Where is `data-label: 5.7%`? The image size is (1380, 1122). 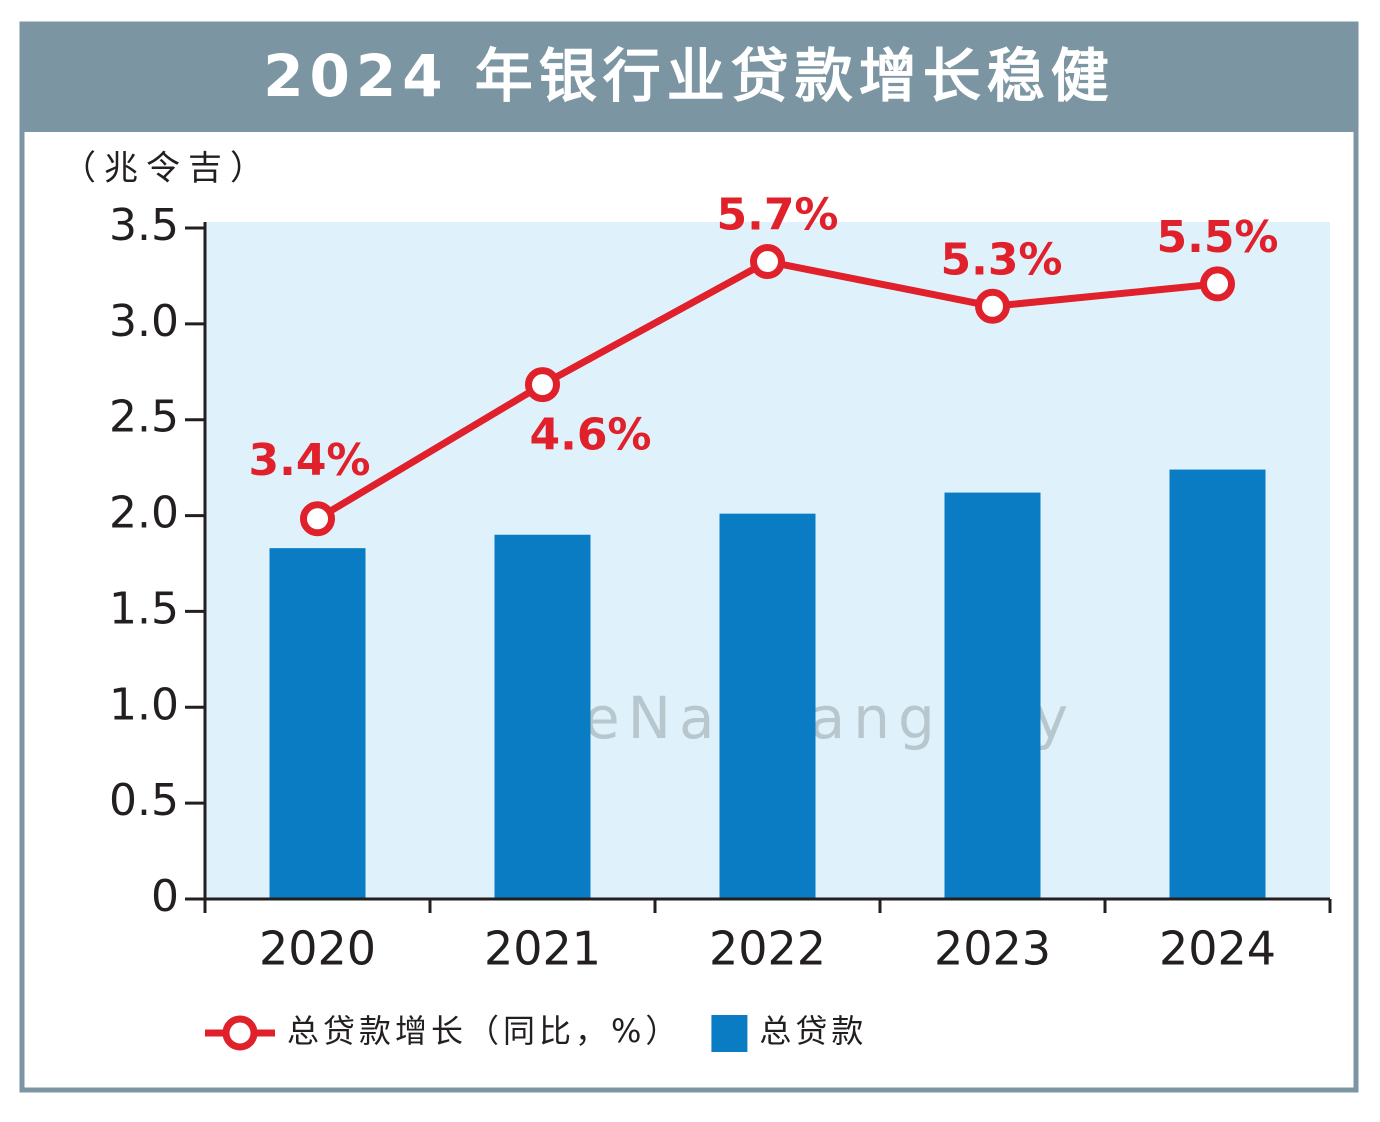 data-label: 5.7% is located at coordinates (777, 215).